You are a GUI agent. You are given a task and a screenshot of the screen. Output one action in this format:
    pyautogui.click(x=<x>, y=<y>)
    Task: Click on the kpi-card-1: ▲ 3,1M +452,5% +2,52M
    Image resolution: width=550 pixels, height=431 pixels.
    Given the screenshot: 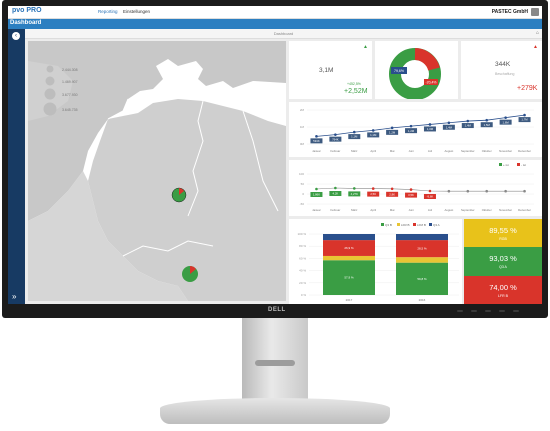 What is the action you would take?
    pyautogui.click(x=330, y=70)
    